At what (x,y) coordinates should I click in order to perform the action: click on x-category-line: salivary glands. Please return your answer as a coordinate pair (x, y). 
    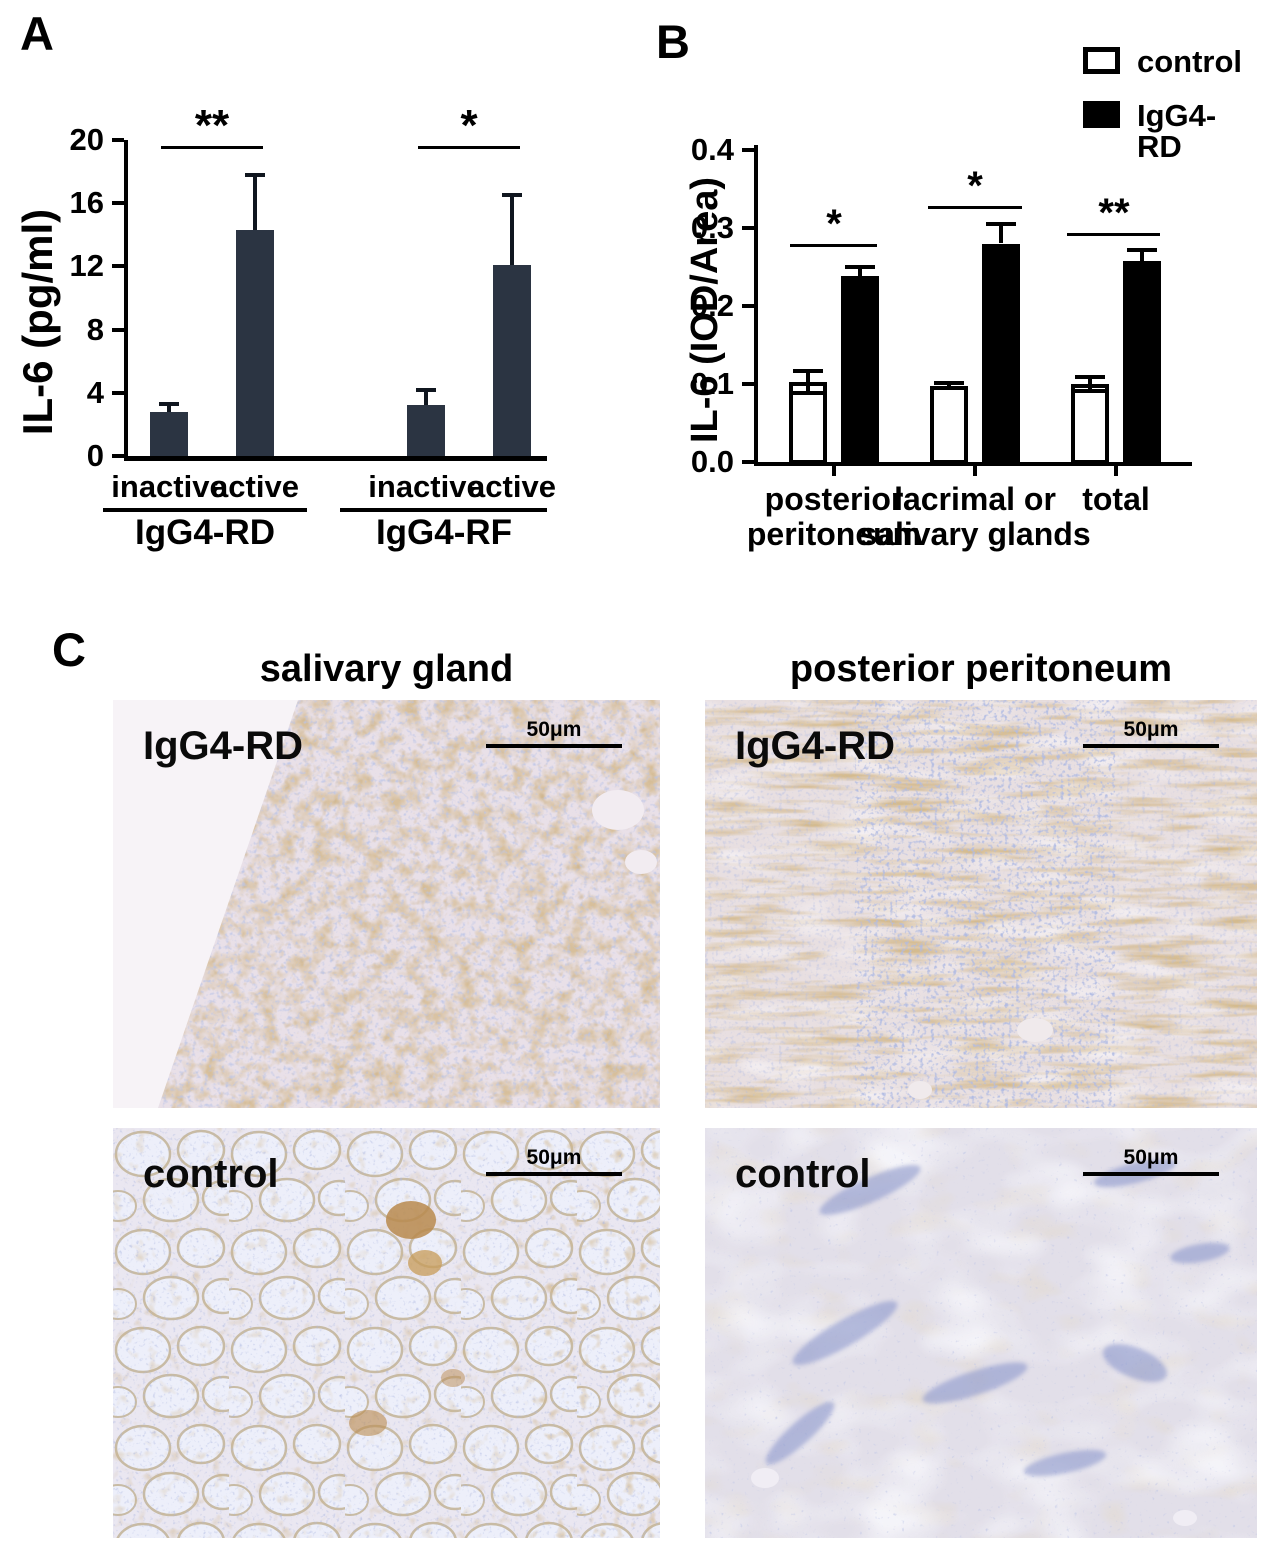
    Looking at the image, I should click on (975, 534).